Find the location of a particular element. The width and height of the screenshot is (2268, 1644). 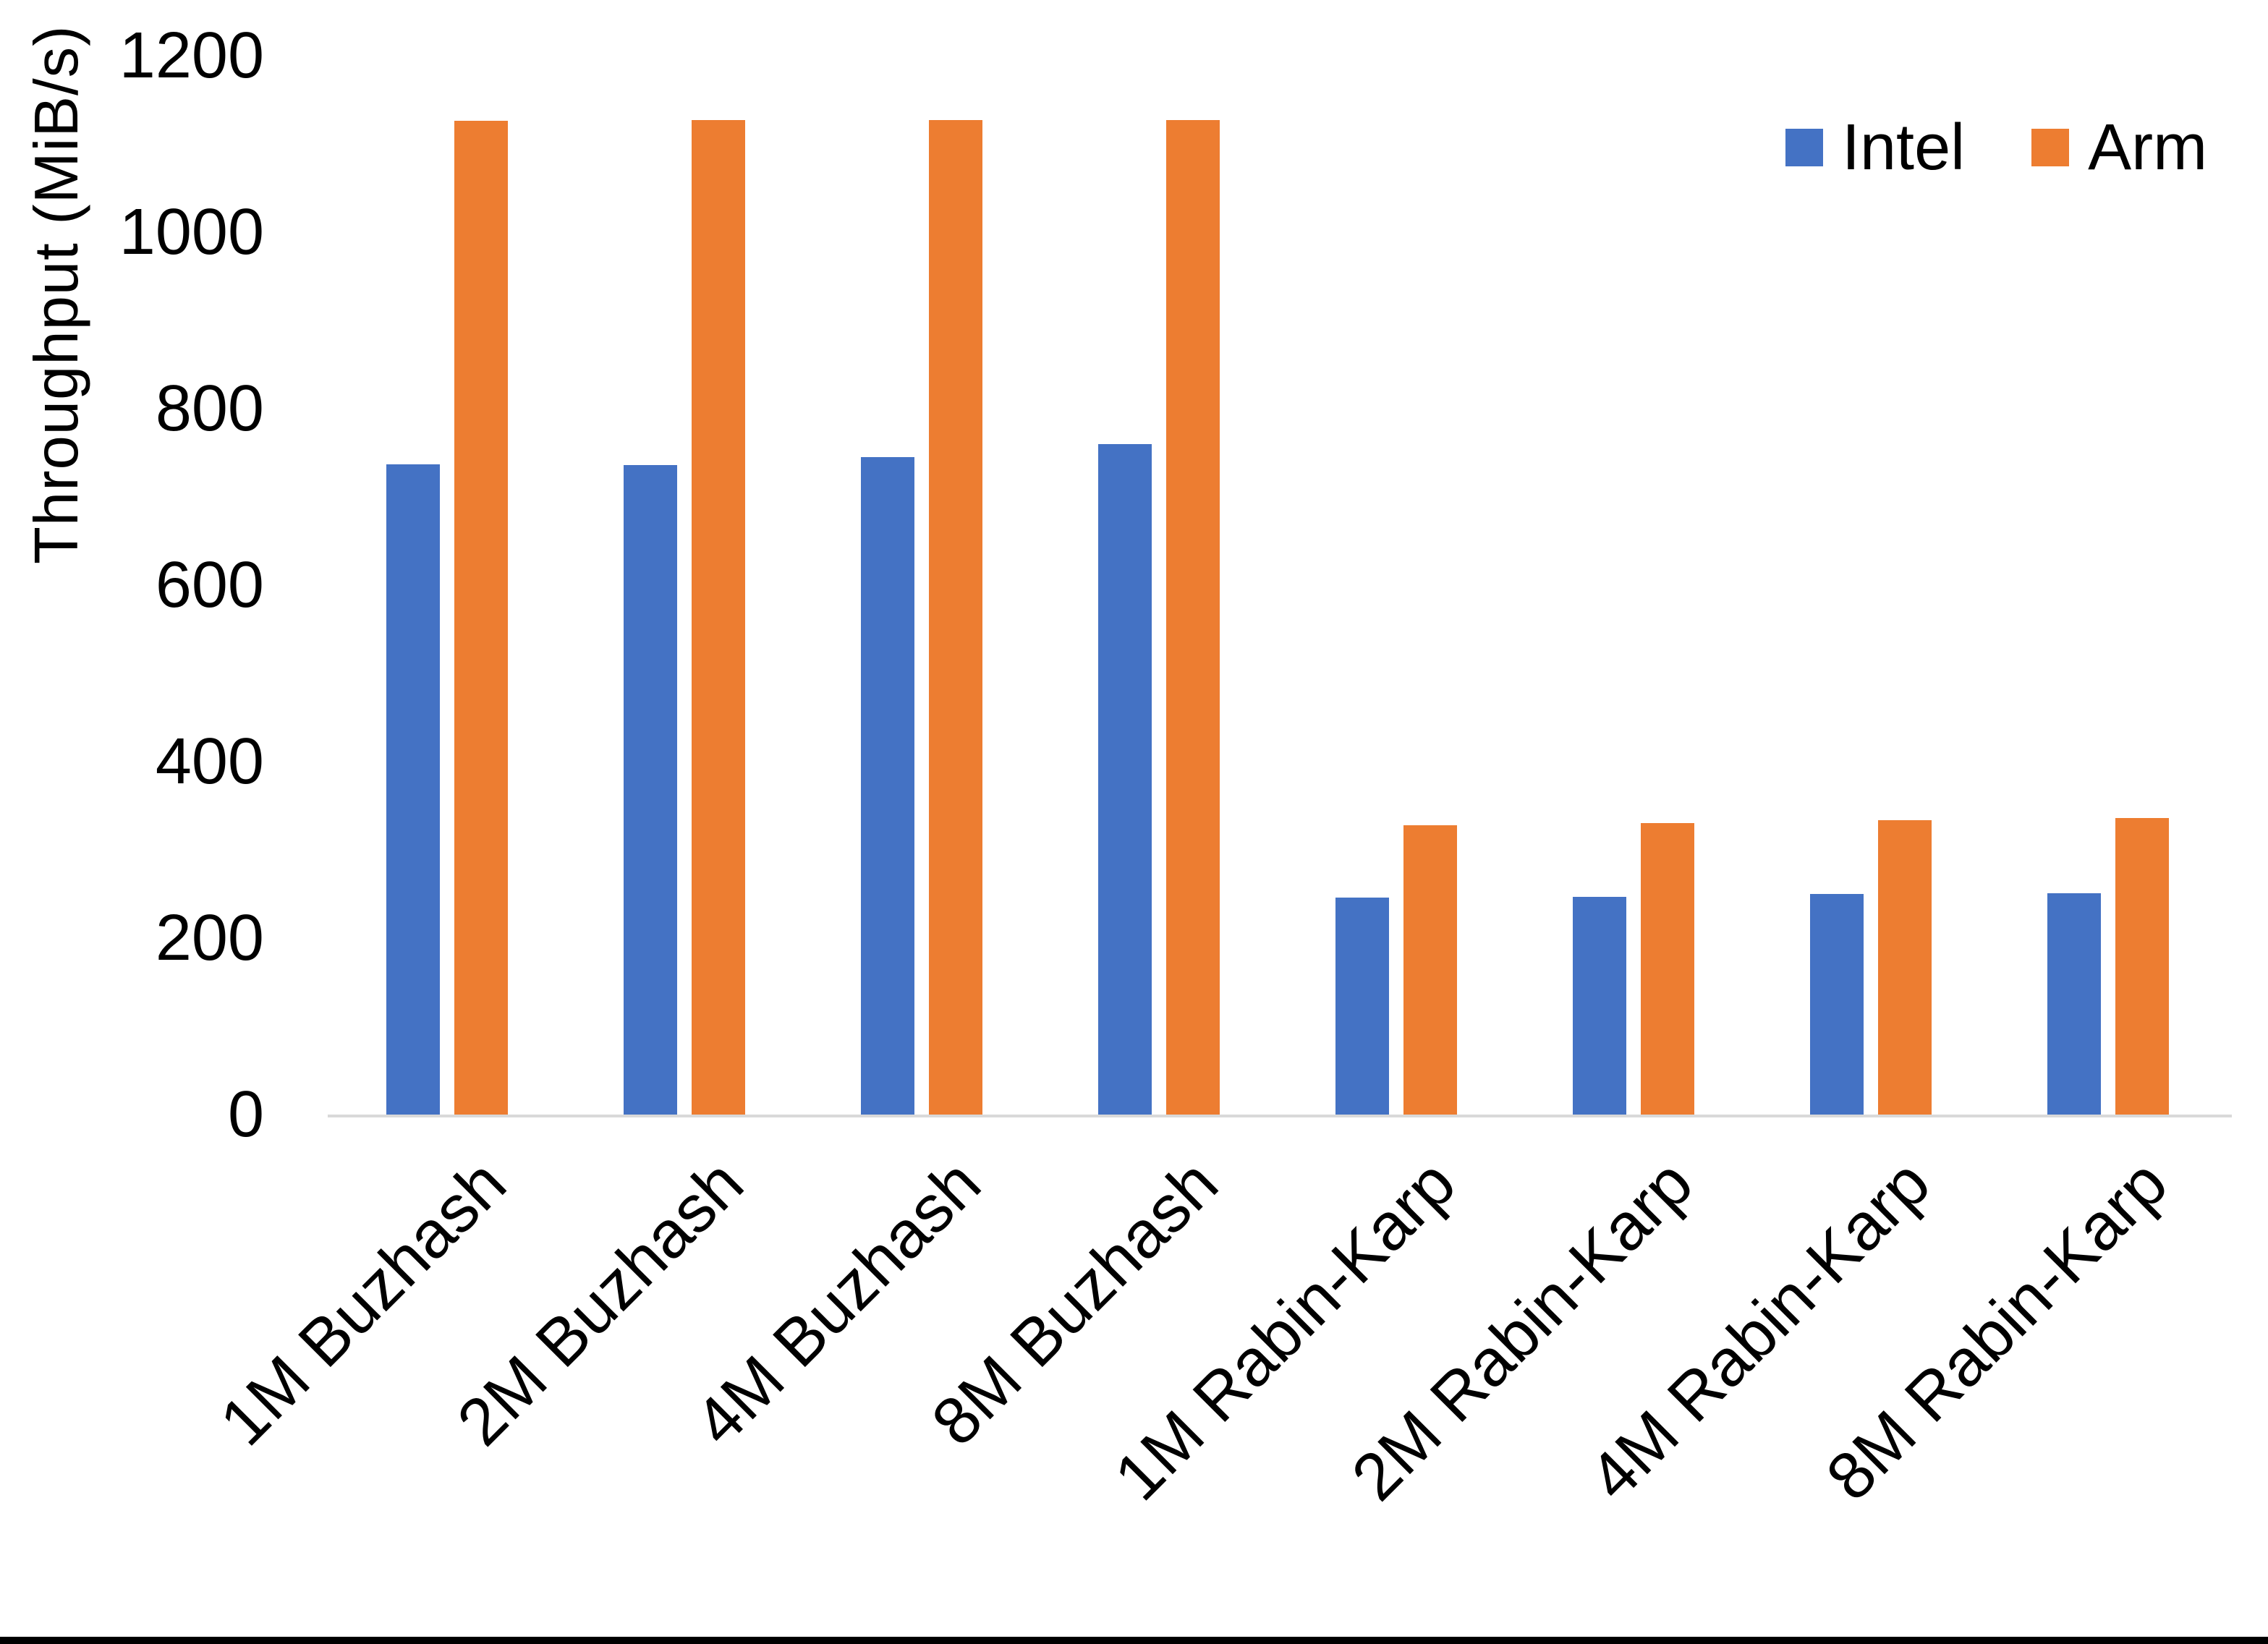

bar-intel-4m-buzhash is located at coordinates (887, 786).